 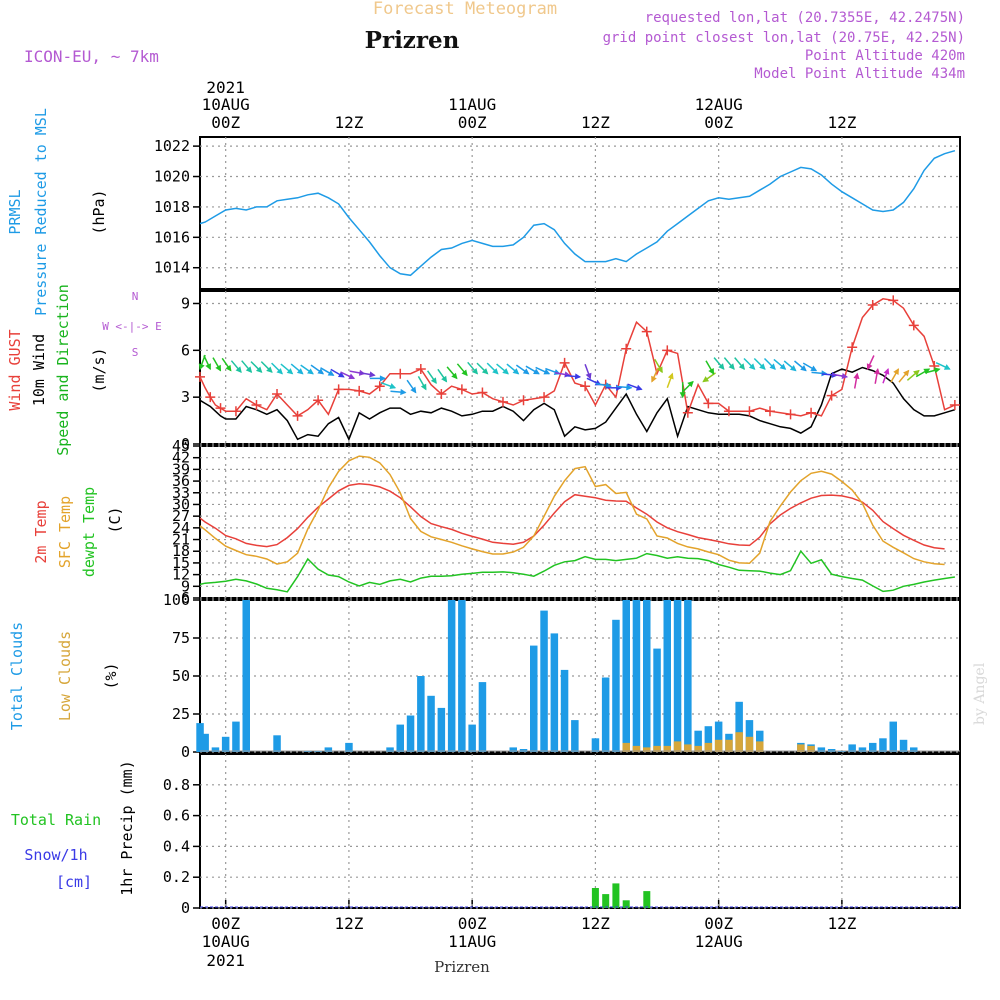 I want to click on y-tick-label: 0.4, so click(x=176, y=846).